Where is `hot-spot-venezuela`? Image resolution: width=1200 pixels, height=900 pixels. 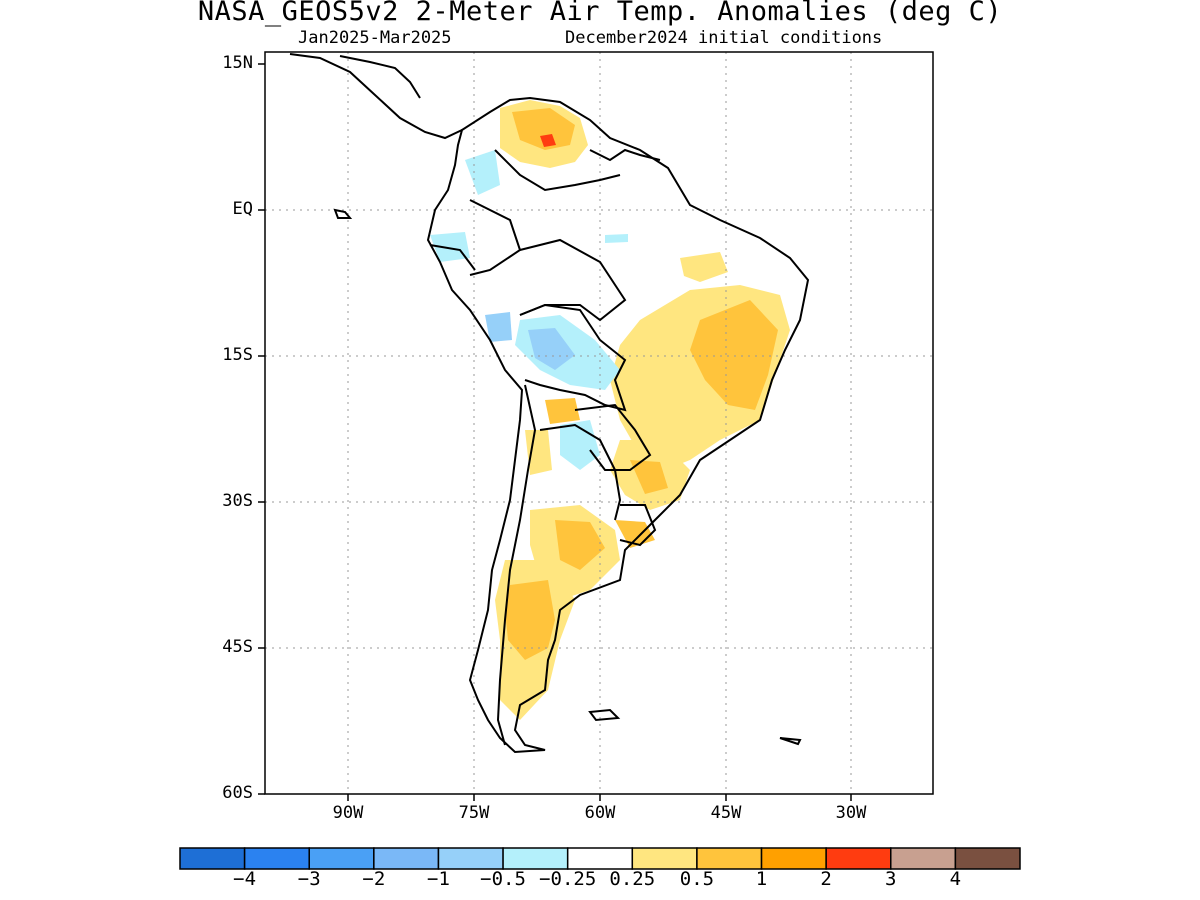
hot-spot-venezuela is located at coordinates (548, 140).